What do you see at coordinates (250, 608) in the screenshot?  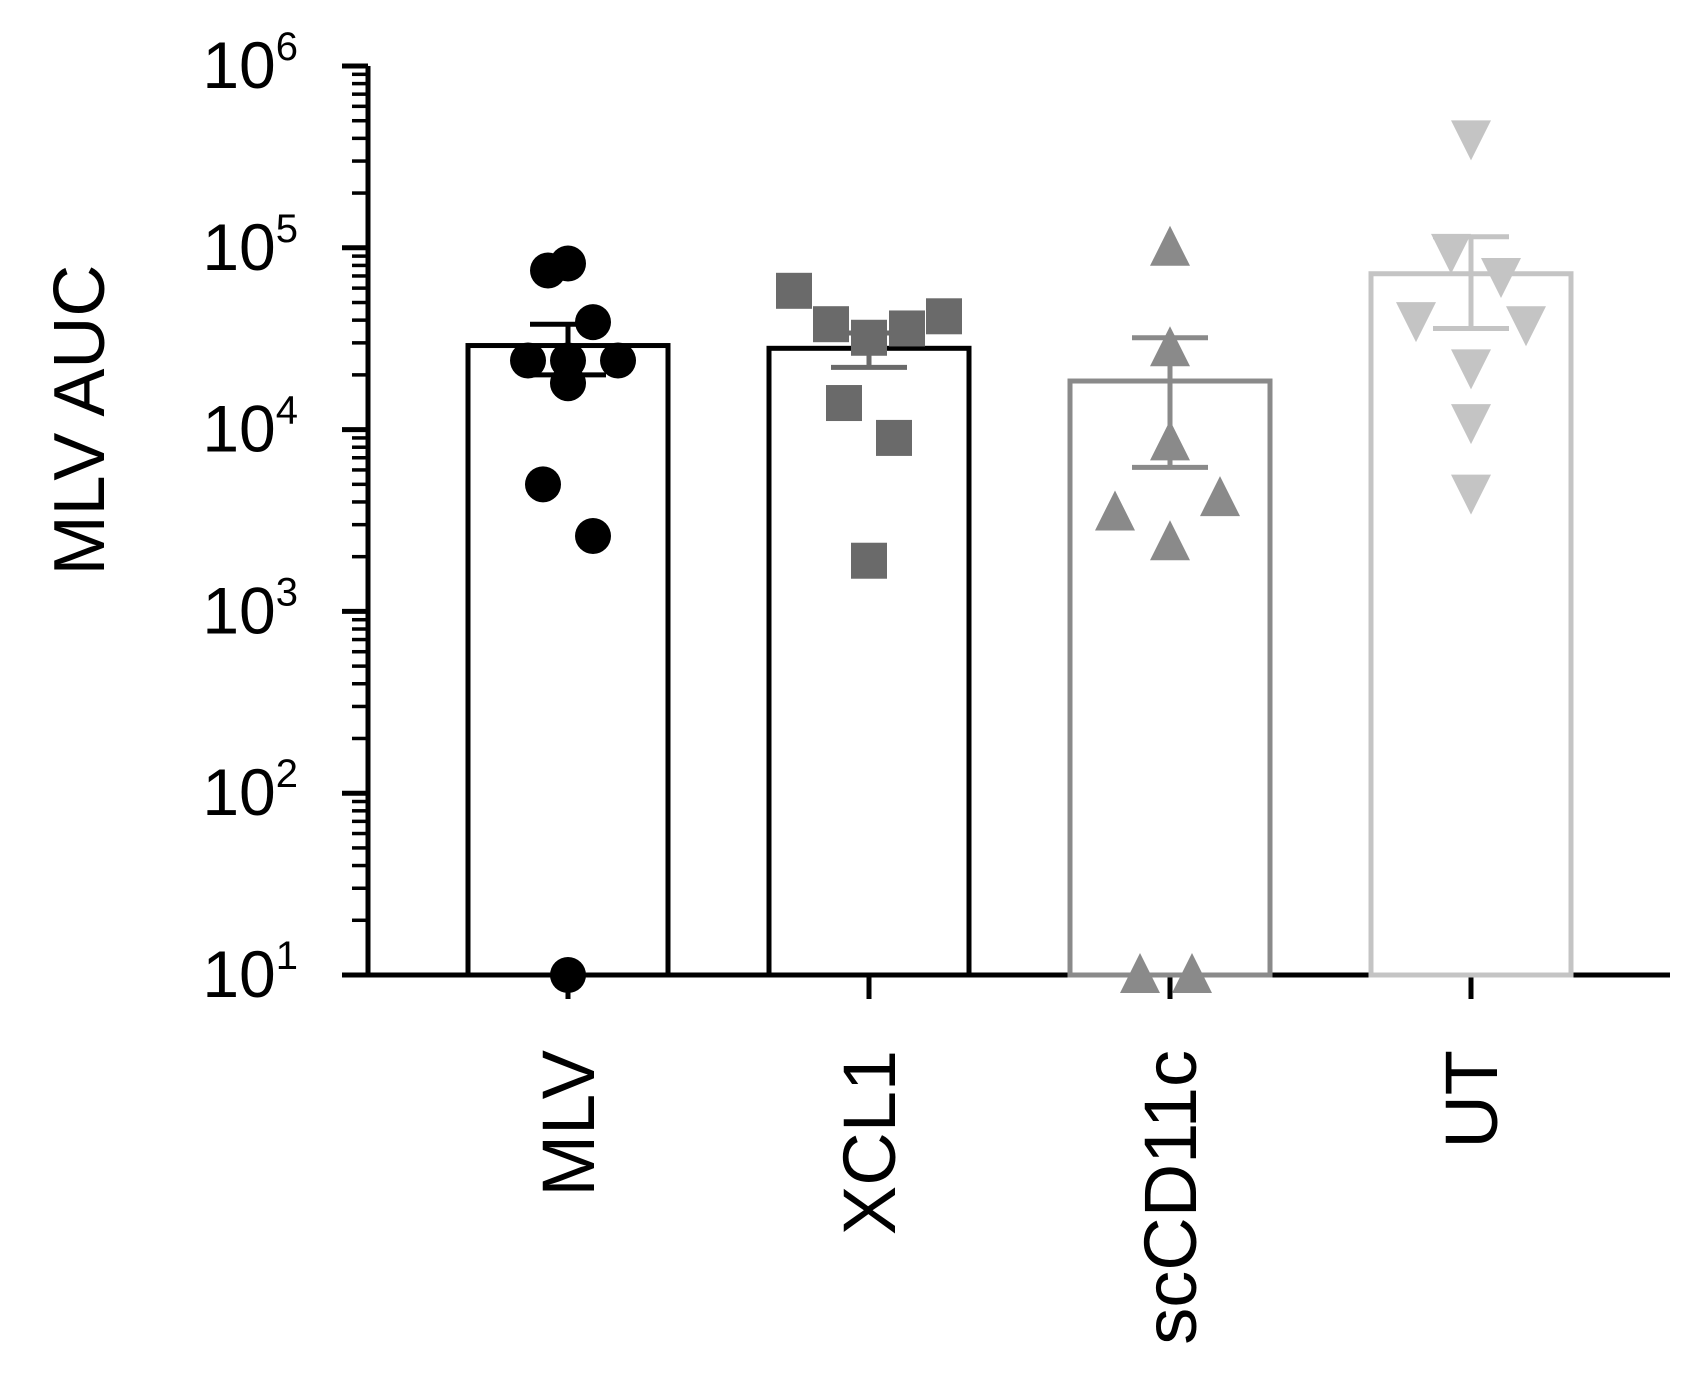 I see `y-tick-label: 10³` at bounding box center [250, 608].